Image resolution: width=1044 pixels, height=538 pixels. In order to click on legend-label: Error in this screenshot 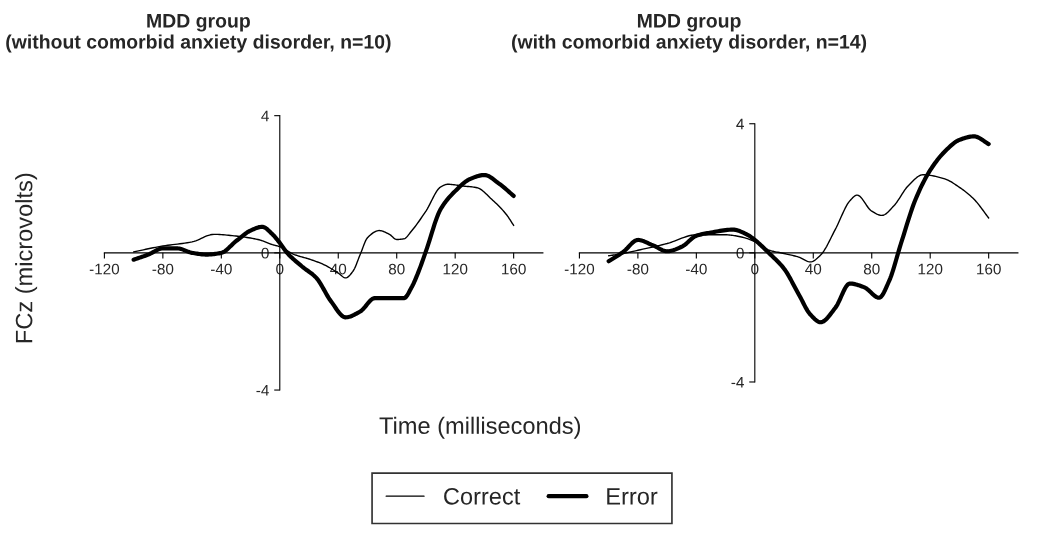, I will do `click(632, 496)`.